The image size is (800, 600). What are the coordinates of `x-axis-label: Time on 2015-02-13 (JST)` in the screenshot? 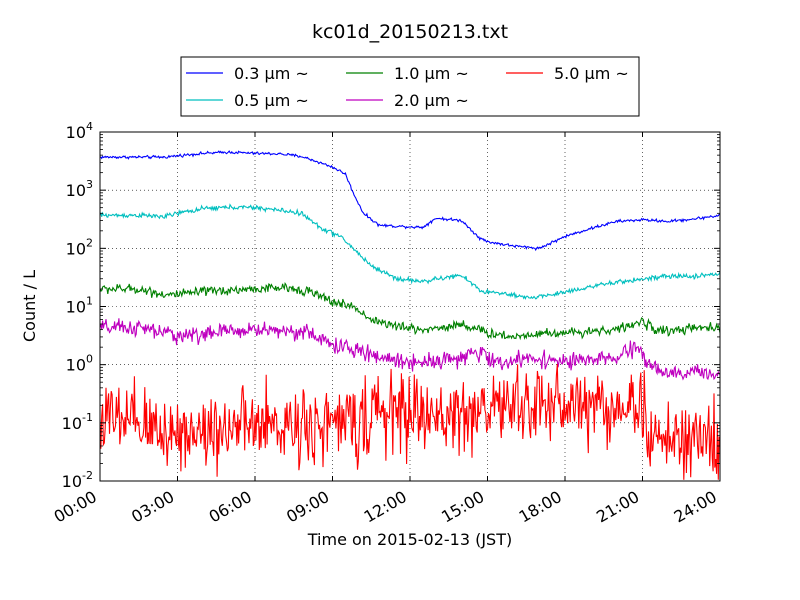 It's located at (409, 539).